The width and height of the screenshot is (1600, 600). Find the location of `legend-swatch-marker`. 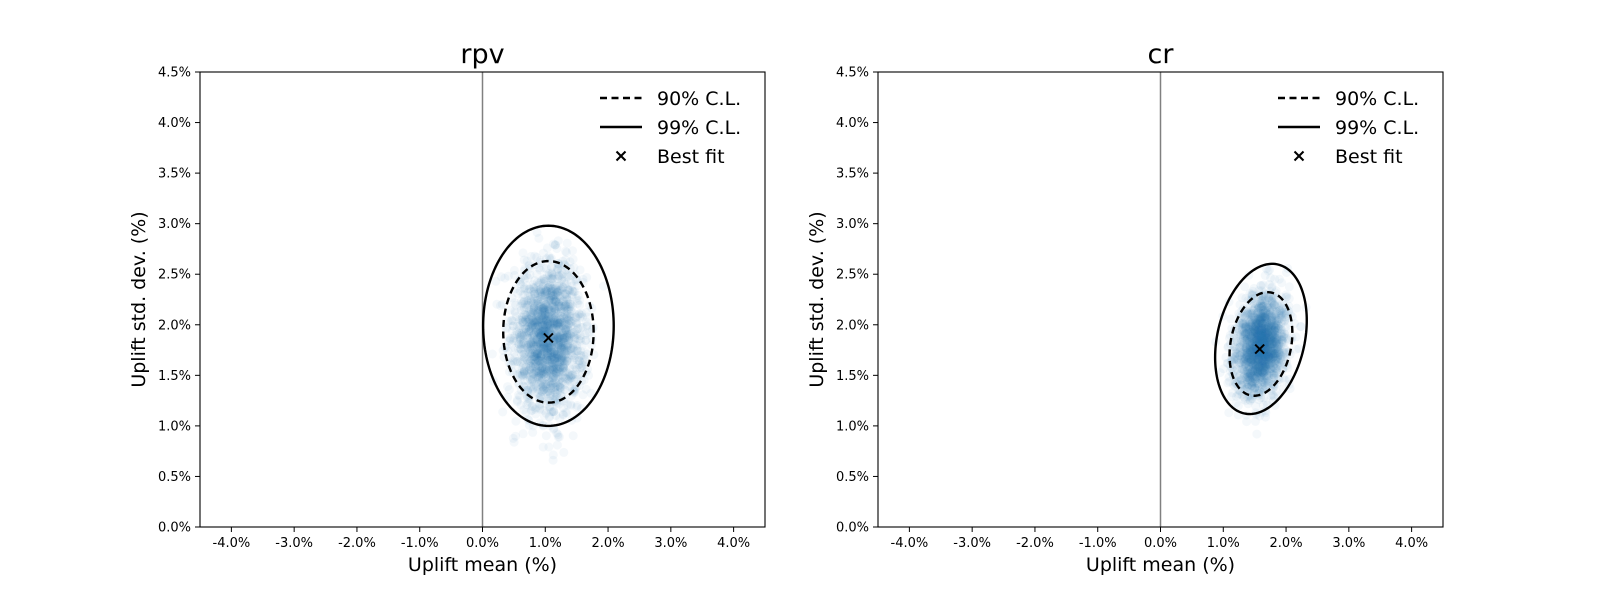

legend-swatch-marker is located at coordinates (621, 156).